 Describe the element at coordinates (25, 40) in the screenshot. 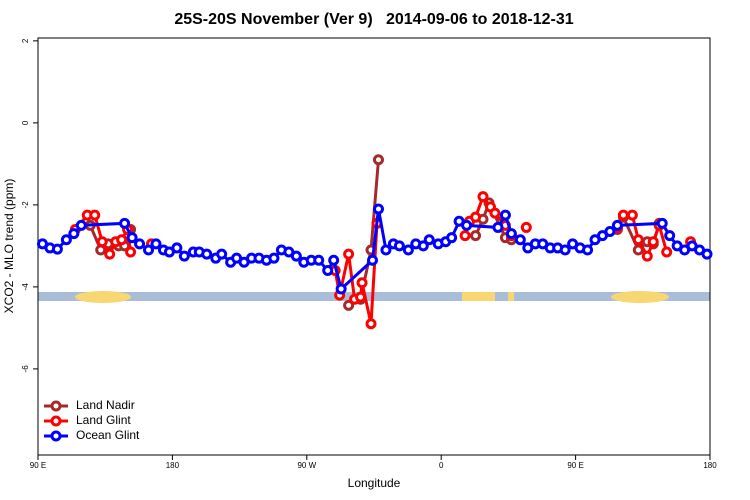

I see `y-tick-label: 2` at that location.